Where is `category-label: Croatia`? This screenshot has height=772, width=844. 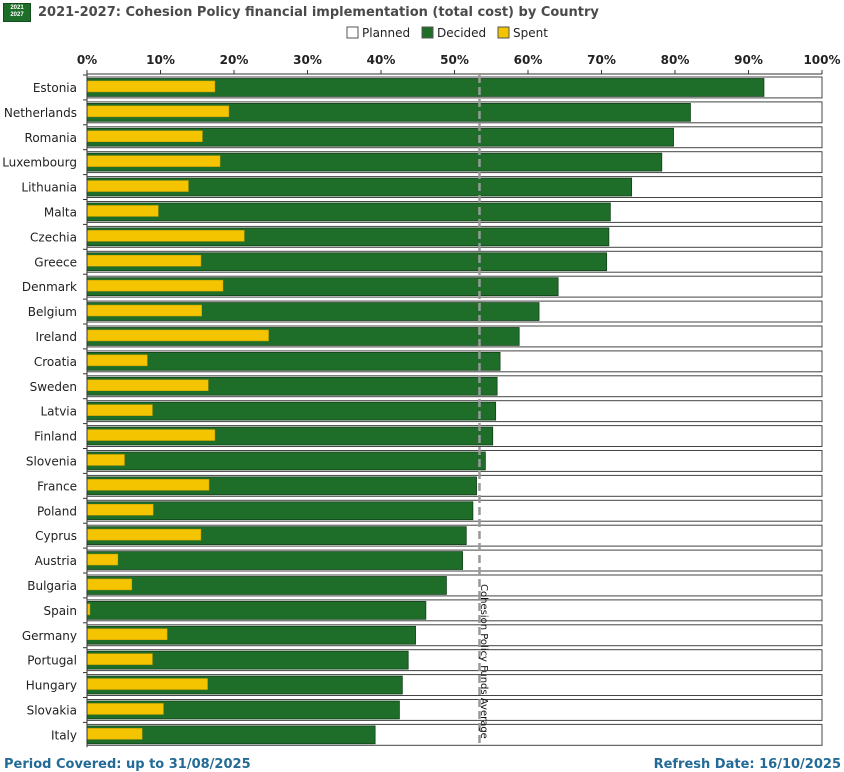 category-label: Croatia is located at coordinates (55, 362).